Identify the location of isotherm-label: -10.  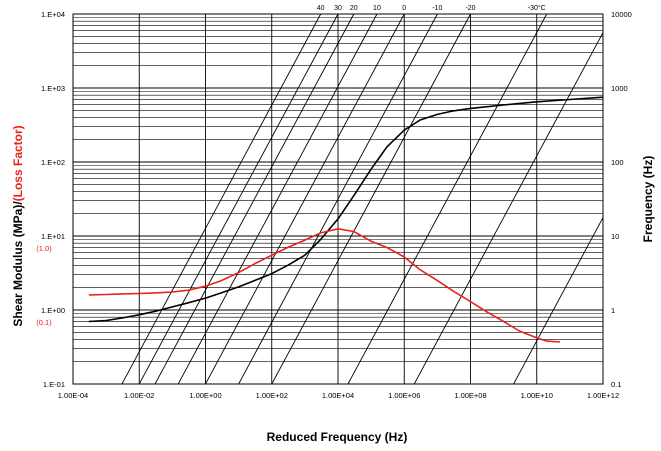
(437, 8).